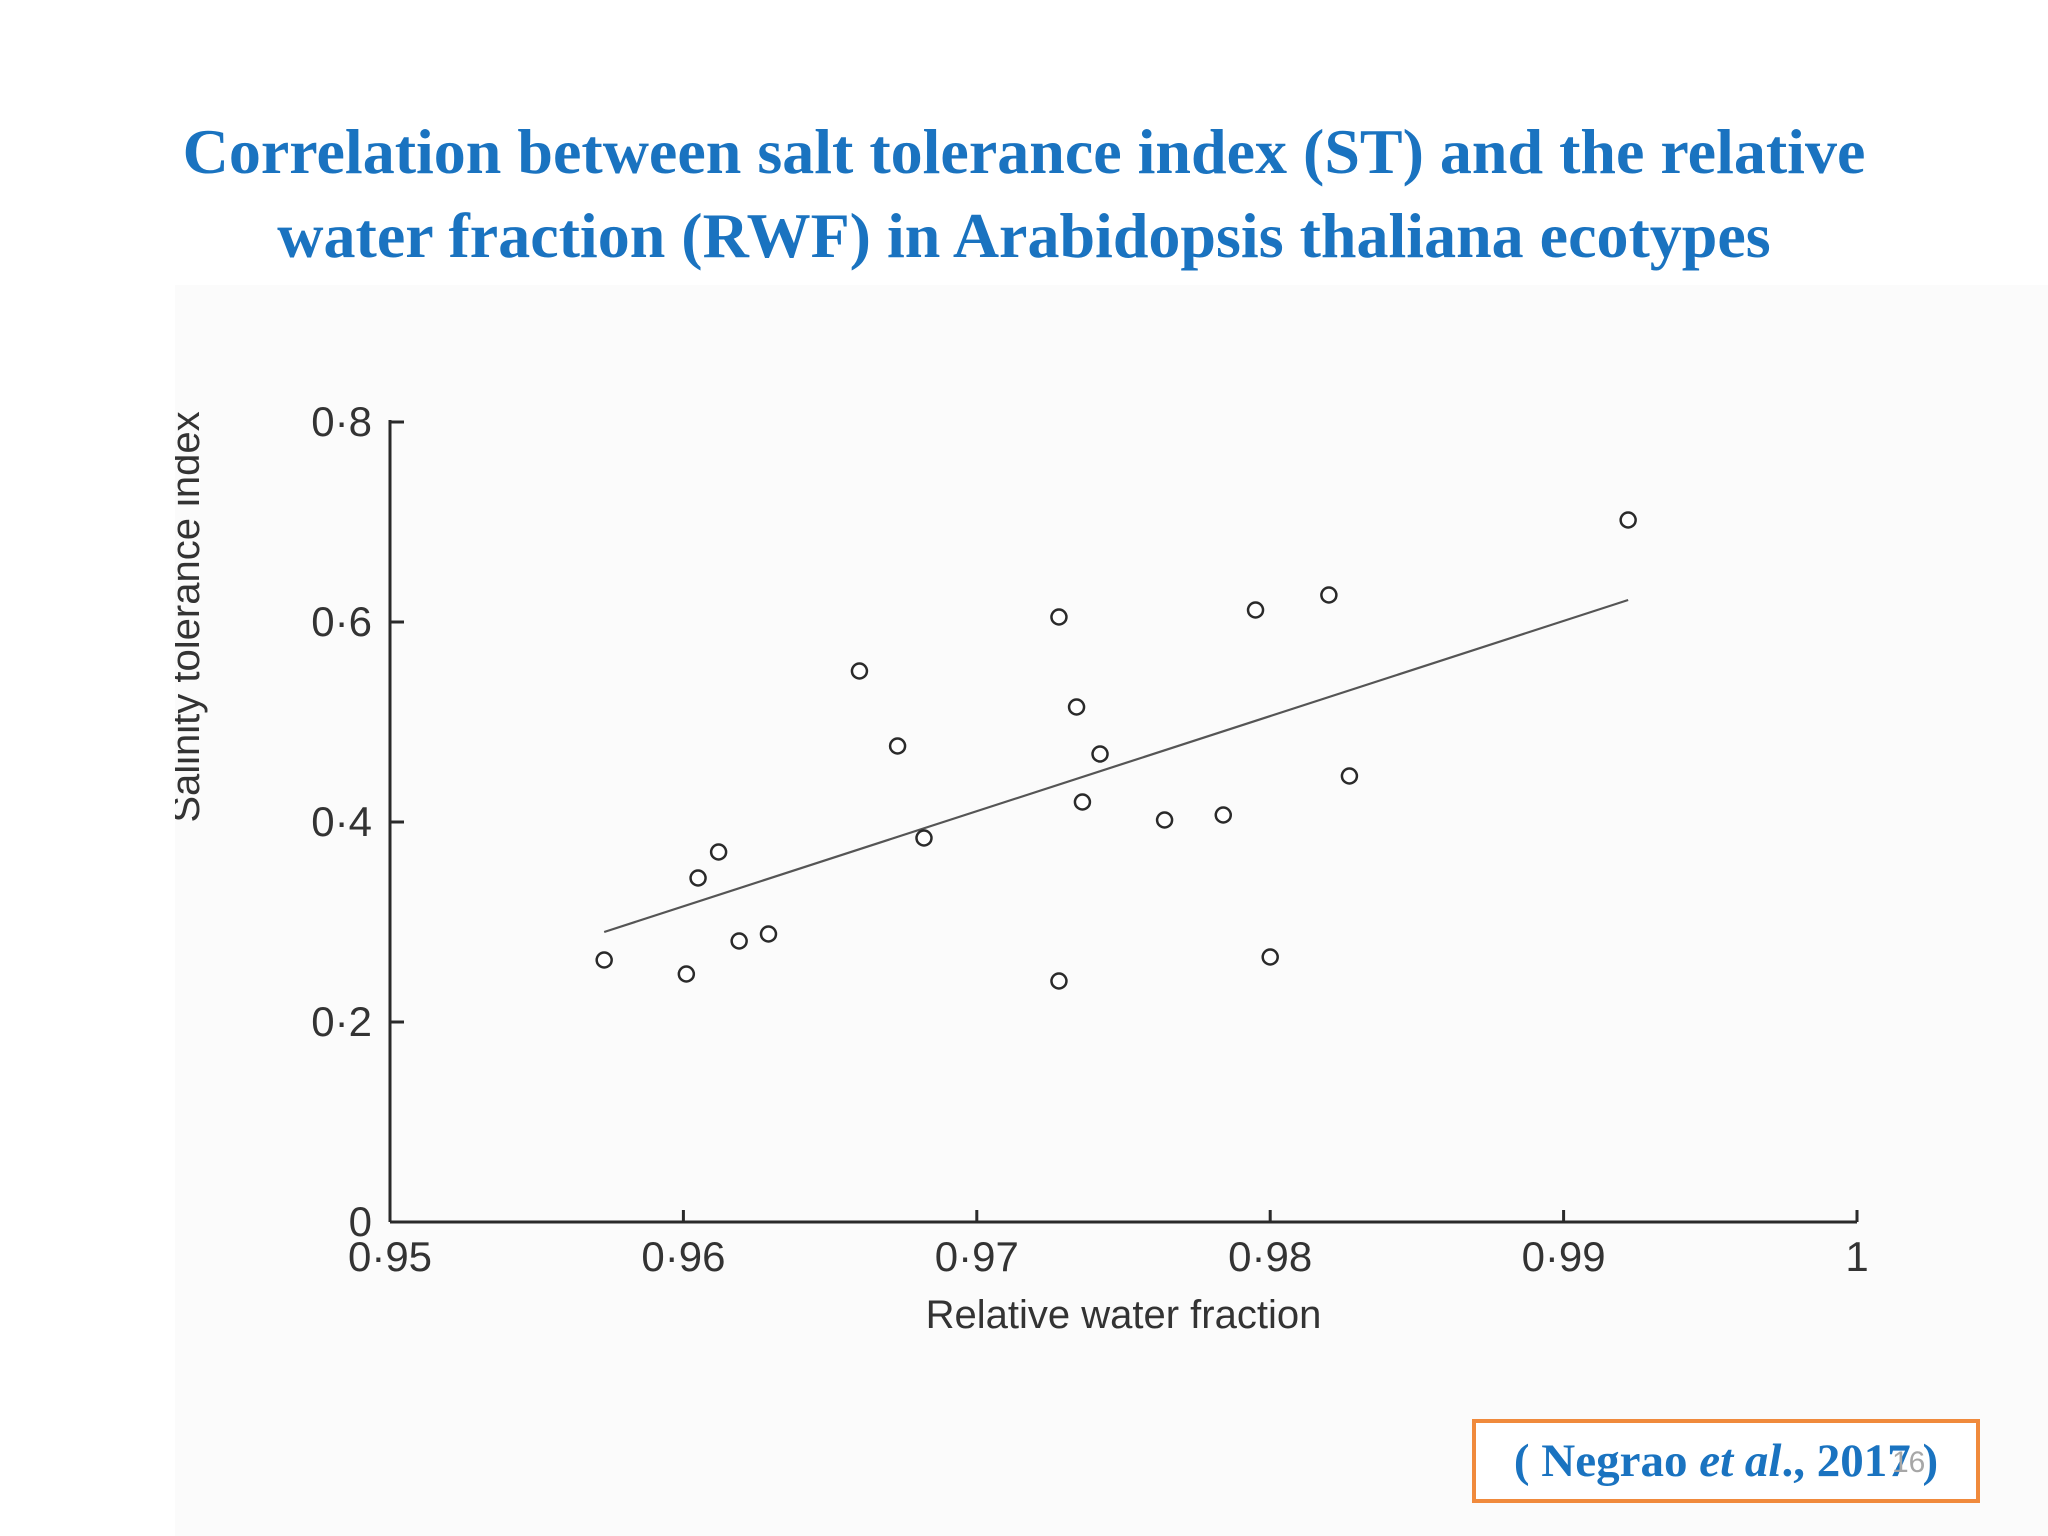 The width and height of the screenshot is (2048, 1536). What do you see at coordinates (1860, 1461) in the screenshot?
I see `citation-close: ., 2017 )` at bounding box center [1860, 1461].